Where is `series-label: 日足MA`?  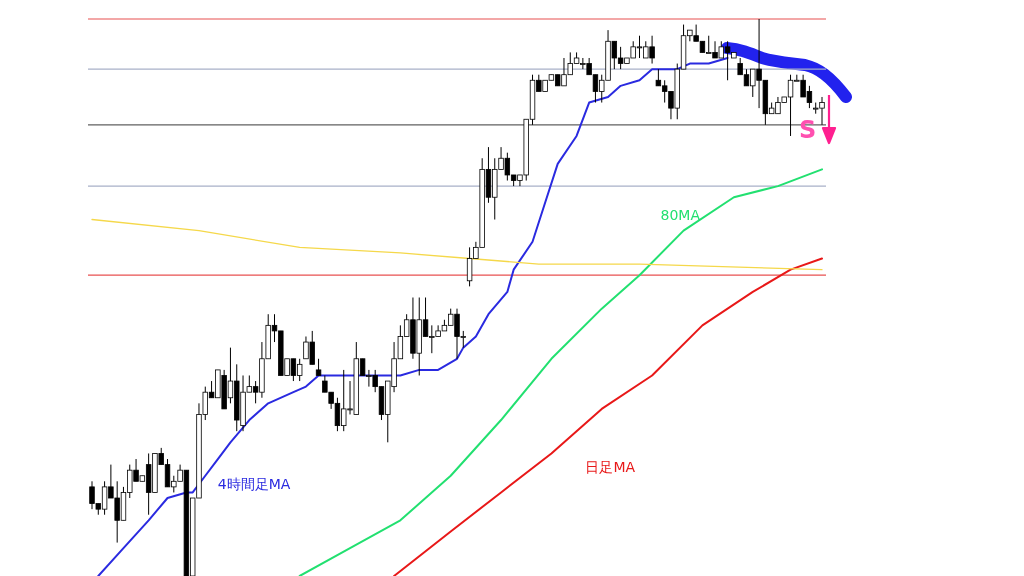 series-label: 日足MA is located at coordinates (610, 467).